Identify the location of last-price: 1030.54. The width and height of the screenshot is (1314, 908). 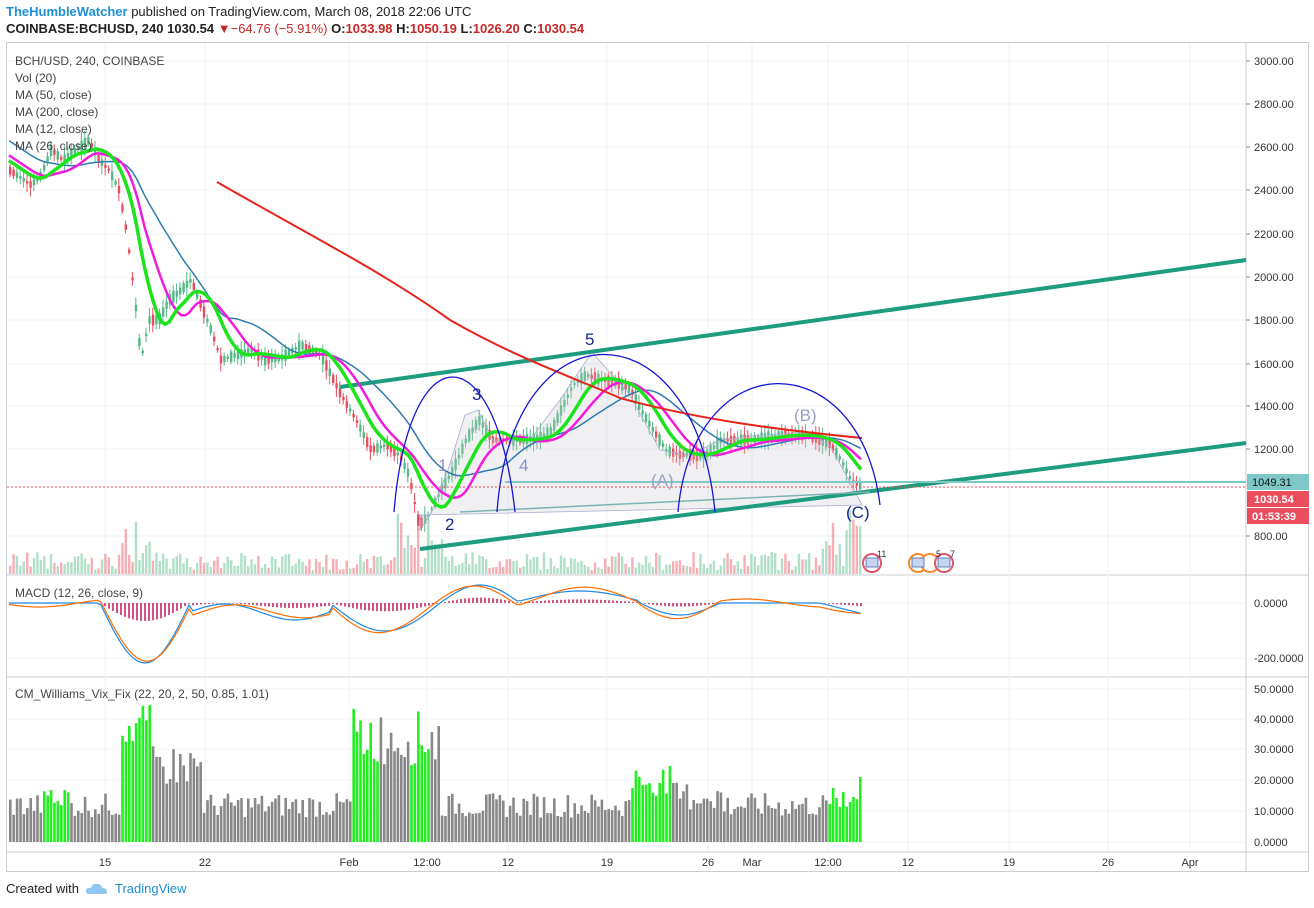
(191, 28).